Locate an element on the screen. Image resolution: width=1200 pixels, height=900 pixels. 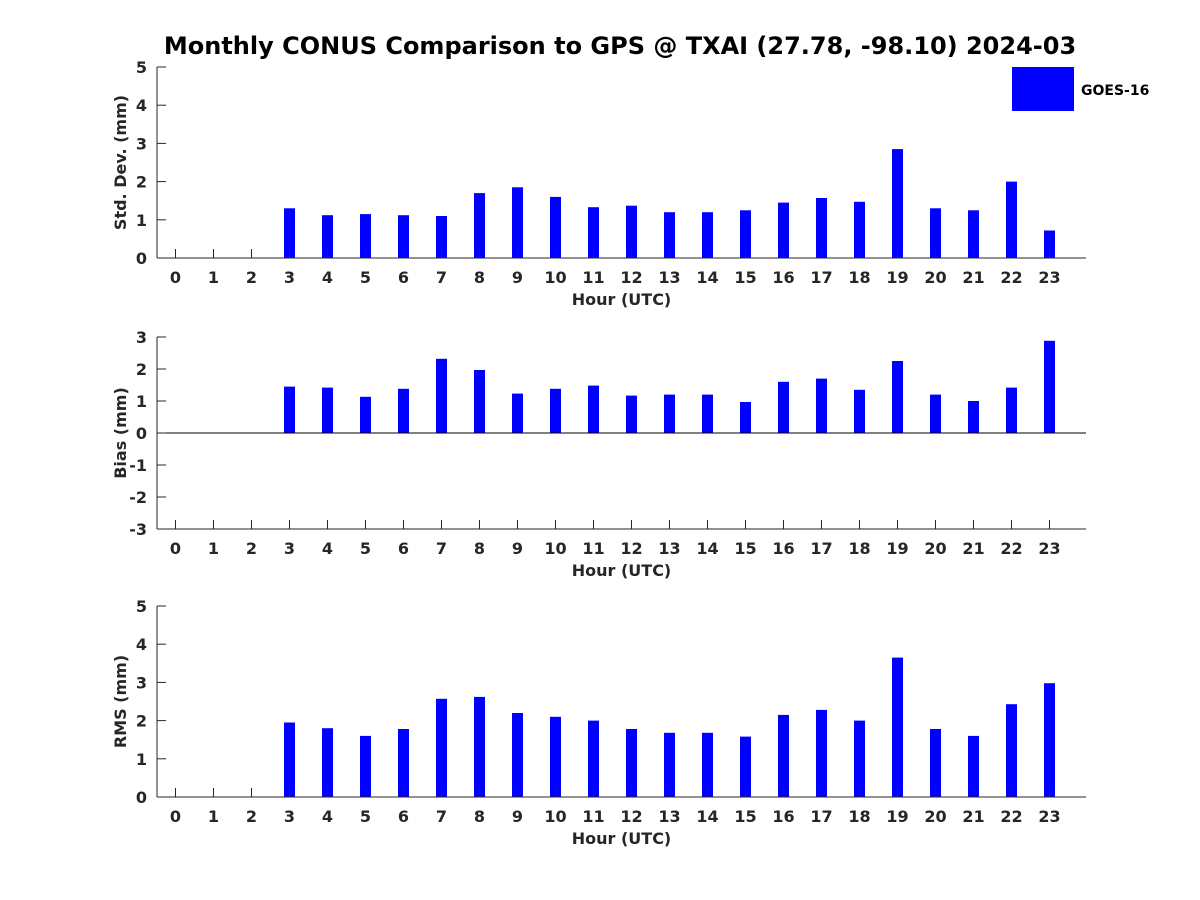
rms-xtick-label: 9 is located at coordinates (517, 816).